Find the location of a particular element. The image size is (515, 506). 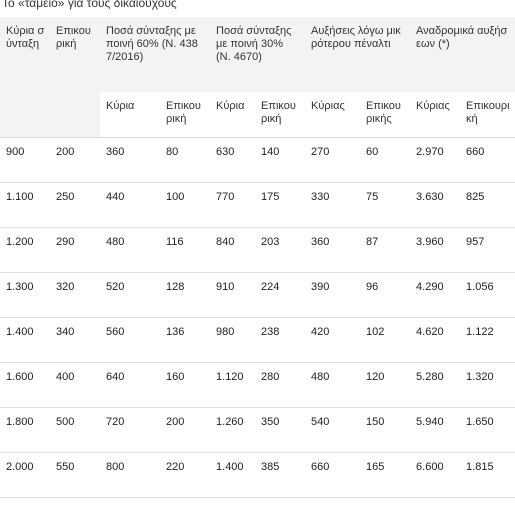

table-row: 1.800 500 720 200 1.260 350 540 150 5.940 1.650 is located at coordinates (257, 430).